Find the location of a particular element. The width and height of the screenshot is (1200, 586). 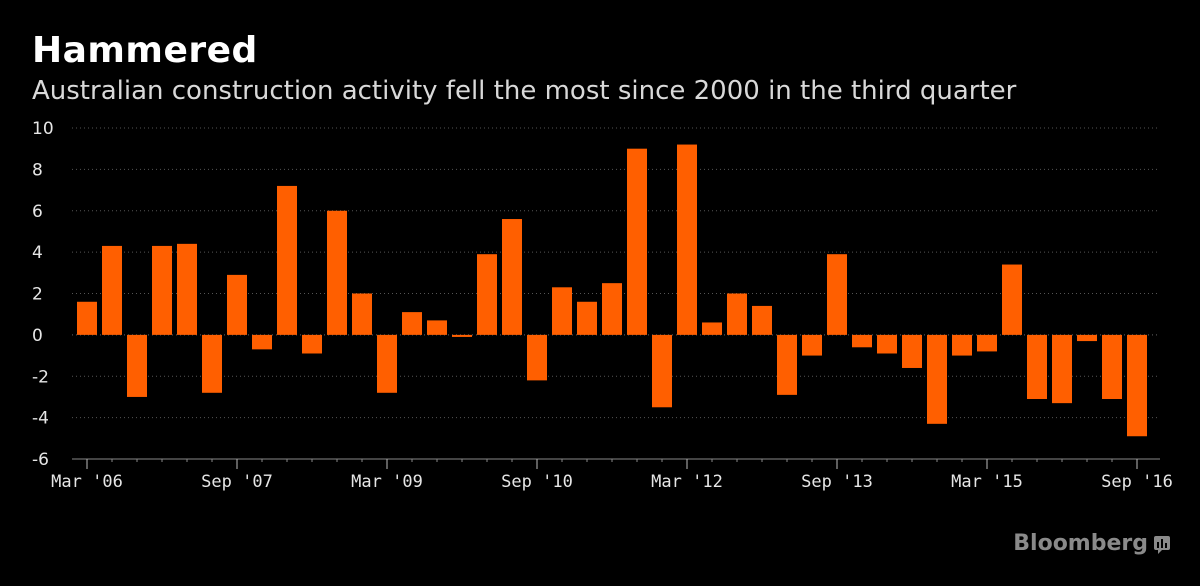

y-tick-label: 8 is located at coordinates (37, 170).